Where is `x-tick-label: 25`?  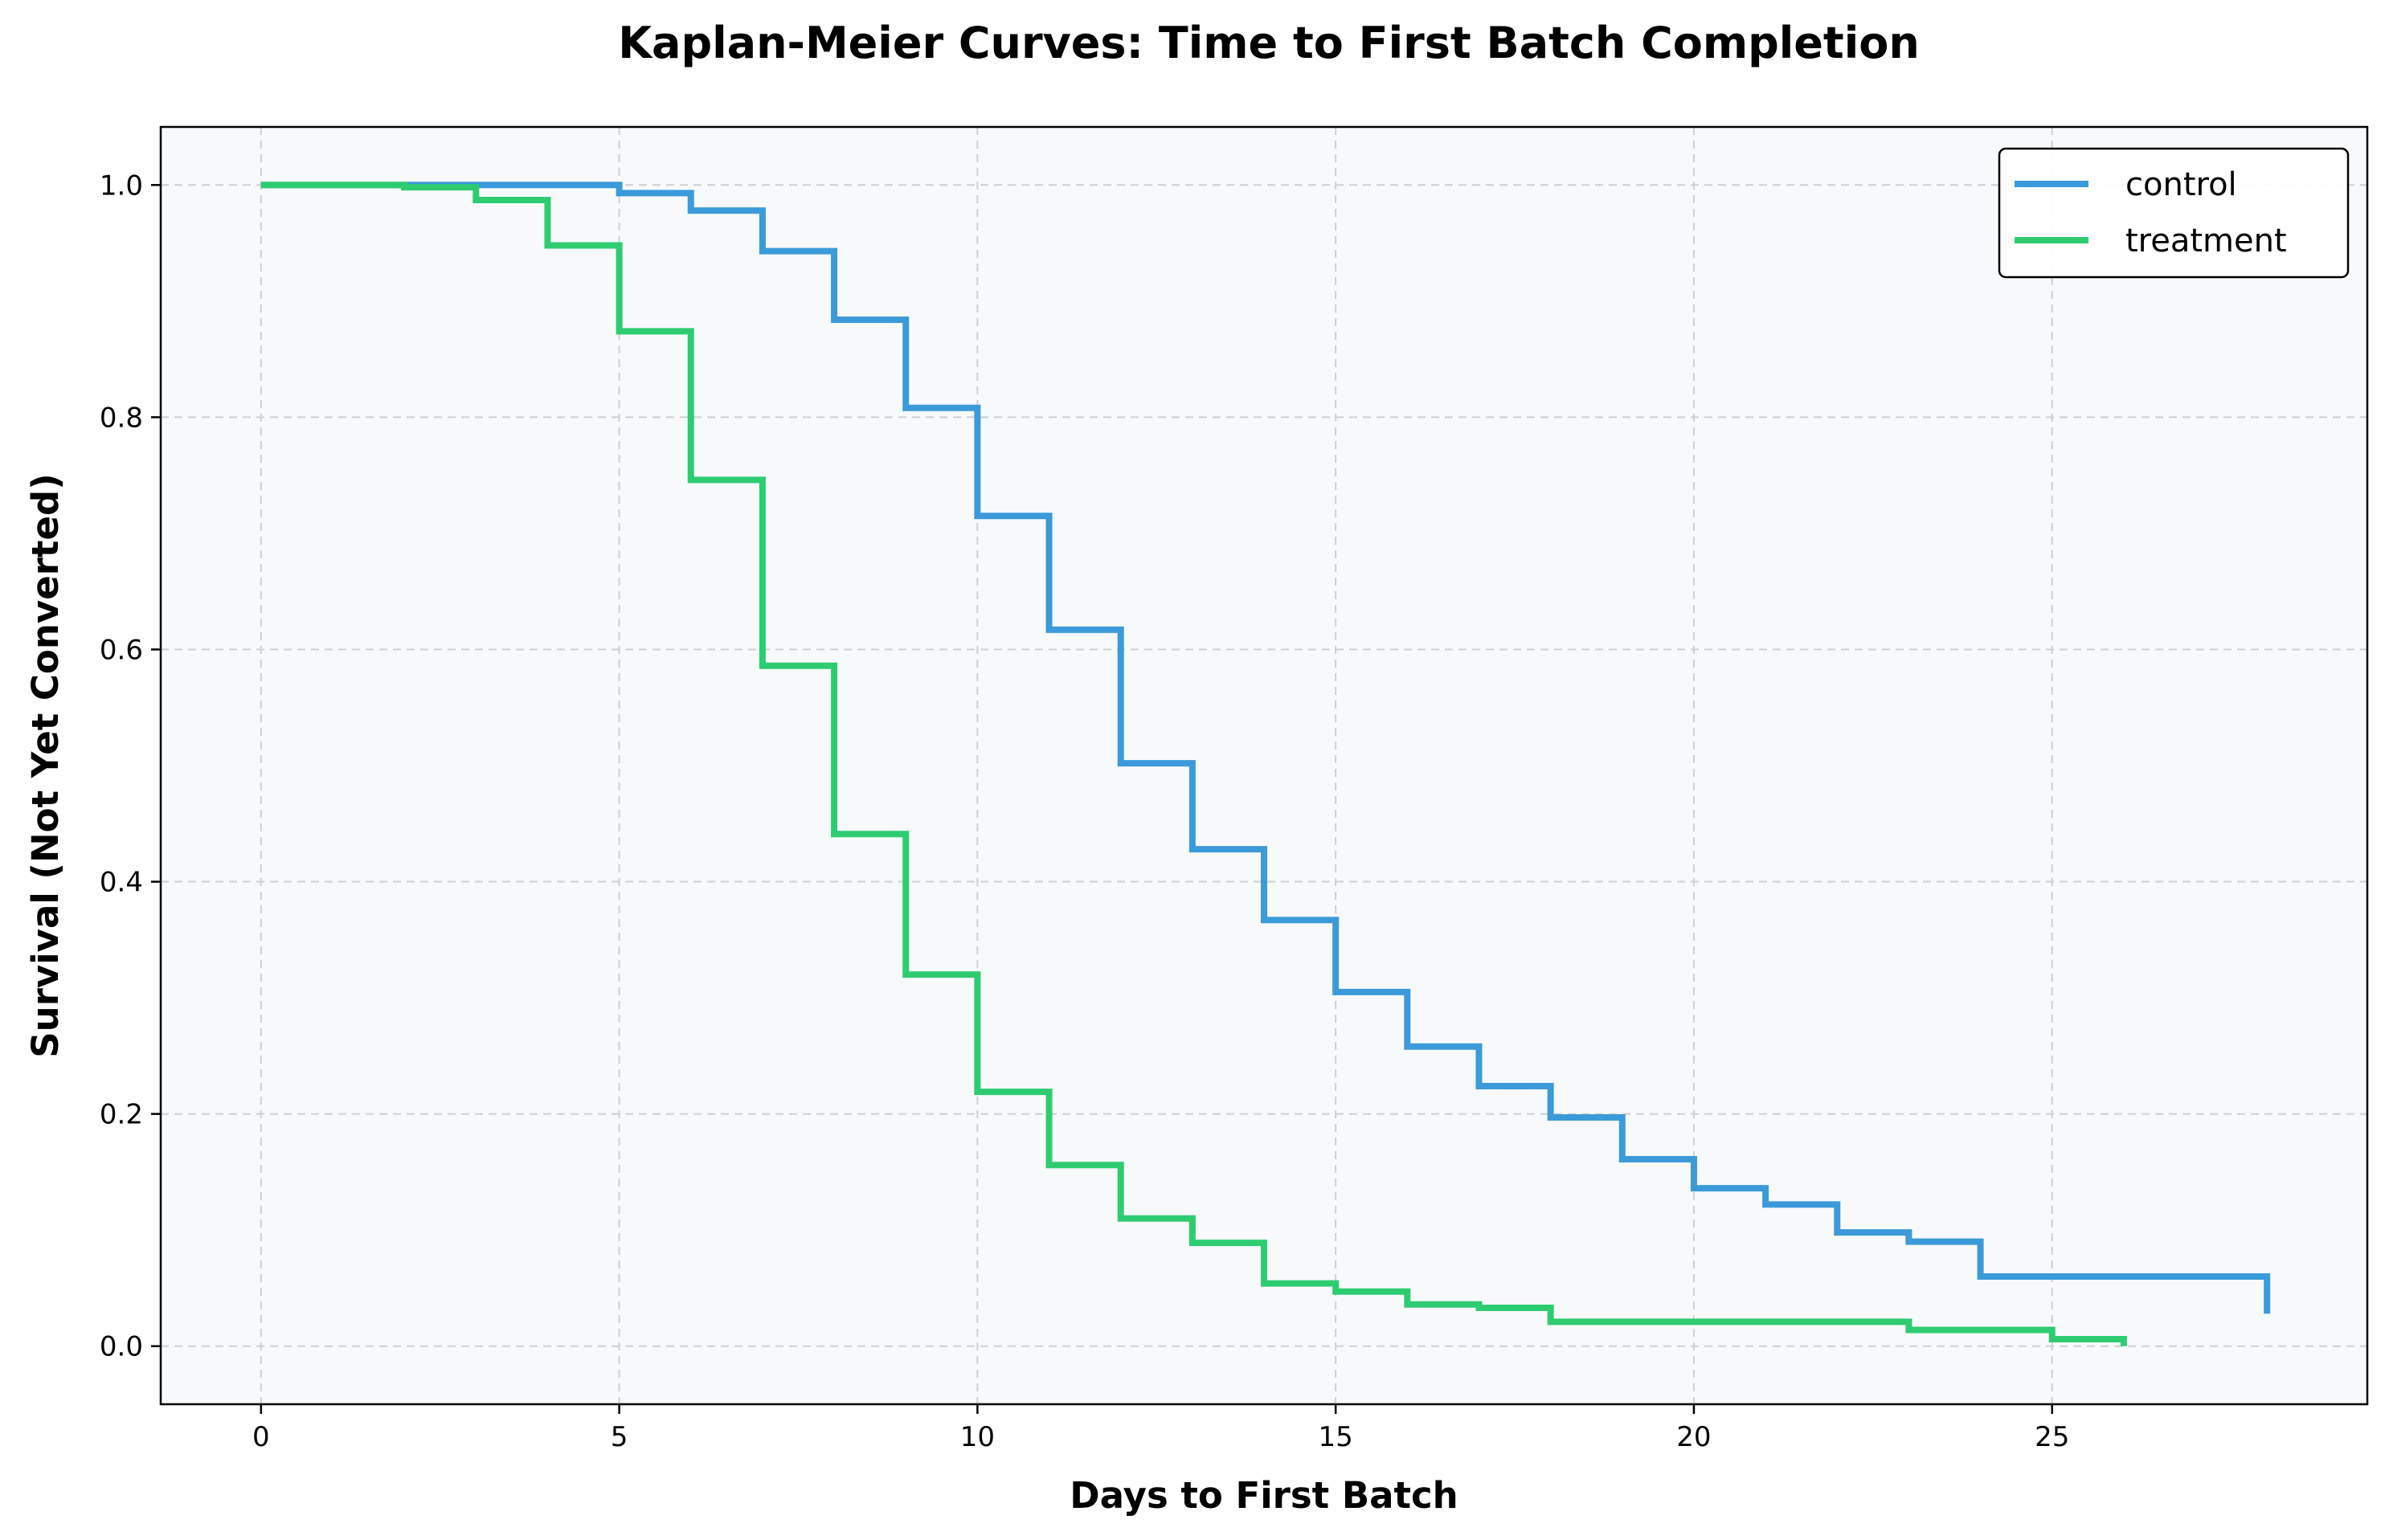
x-tick-label: 25 is located at coordinates (2052, 1437).